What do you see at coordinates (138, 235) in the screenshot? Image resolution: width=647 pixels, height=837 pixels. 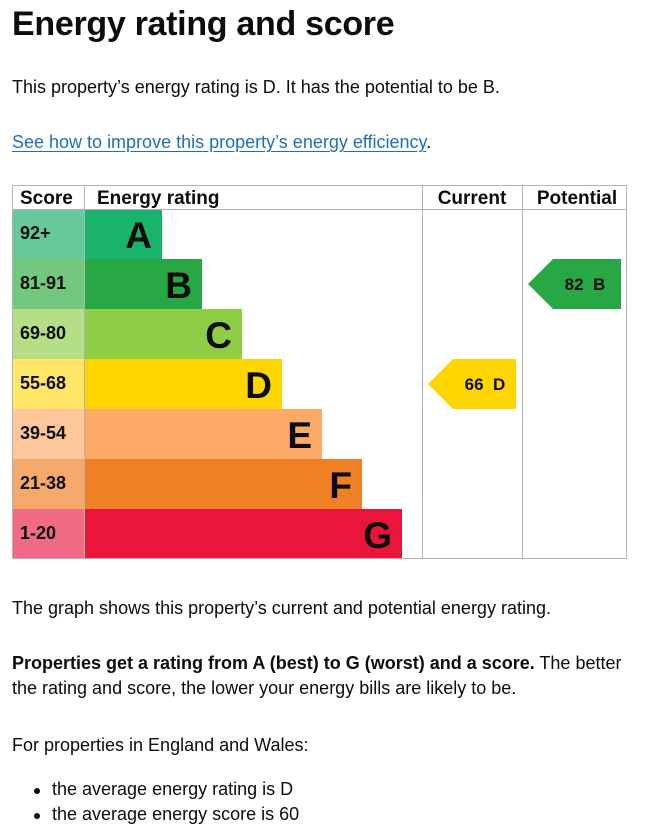 I see `band-letter-a: A` at bounding box center [138, 235].